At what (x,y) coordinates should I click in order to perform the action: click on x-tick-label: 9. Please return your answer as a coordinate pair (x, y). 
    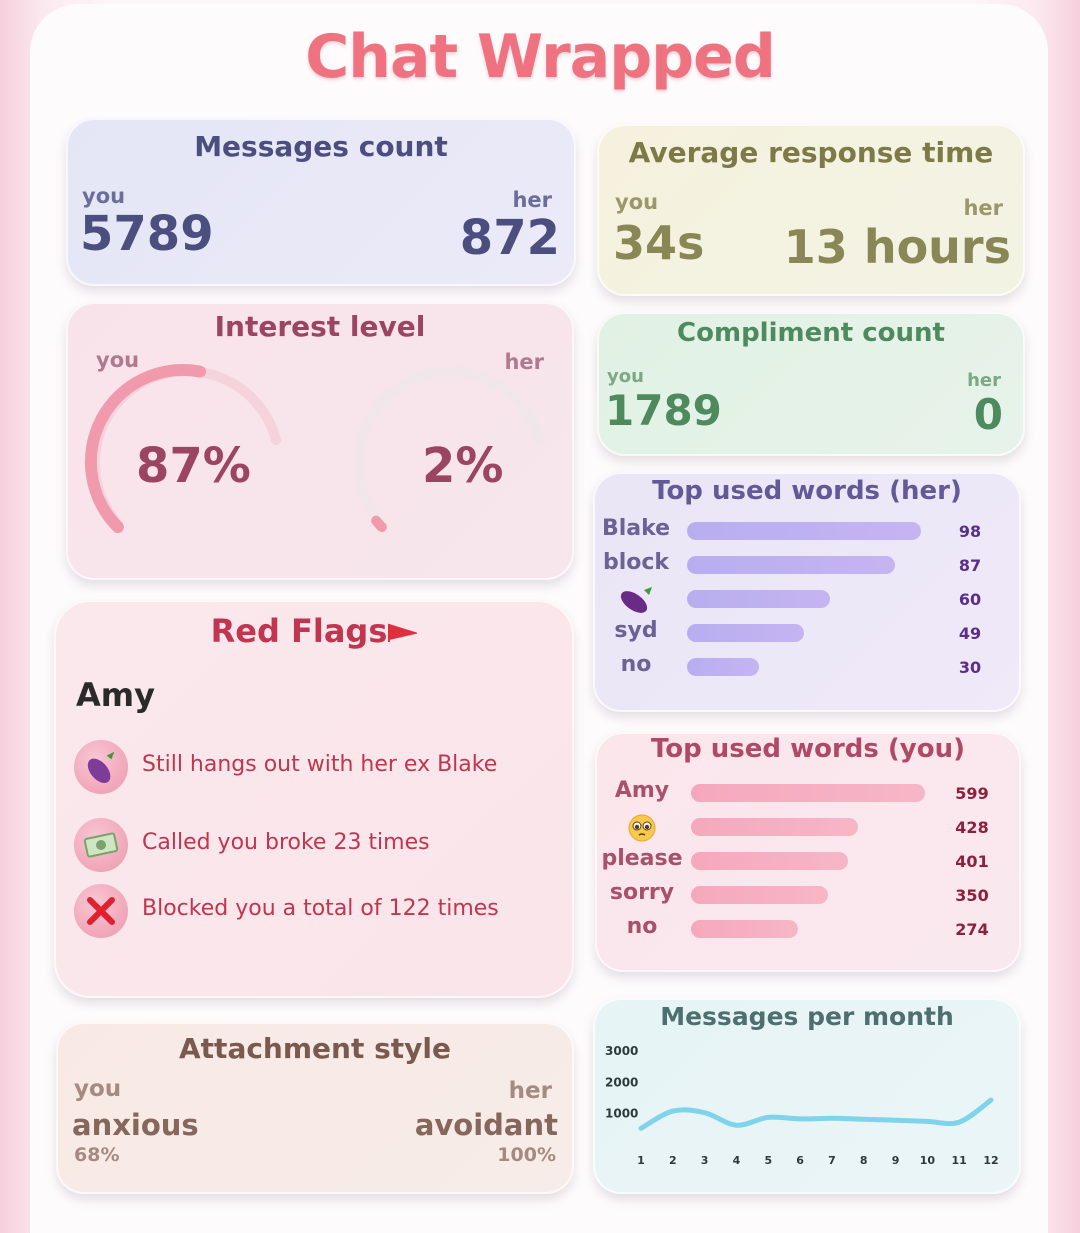
    Looking at the image, I should click on (896, 1160).